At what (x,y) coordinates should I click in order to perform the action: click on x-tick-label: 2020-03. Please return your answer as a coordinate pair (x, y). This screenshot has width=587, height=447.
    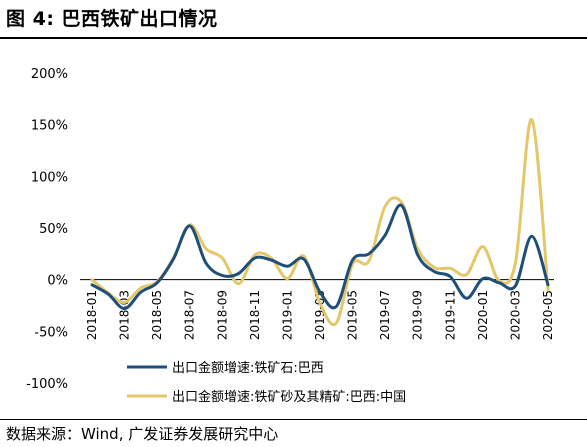
    Looking at the image, I should click on (515, 315).